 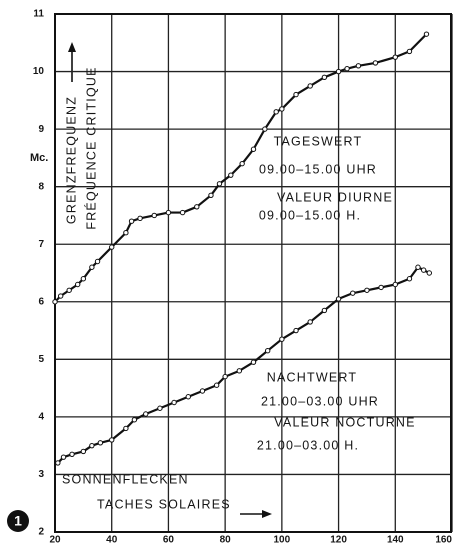 What do you see at coordinates (41, 359) in the screenshot?
I see `y-tick-label: 5` at bounding box center [41, 359].